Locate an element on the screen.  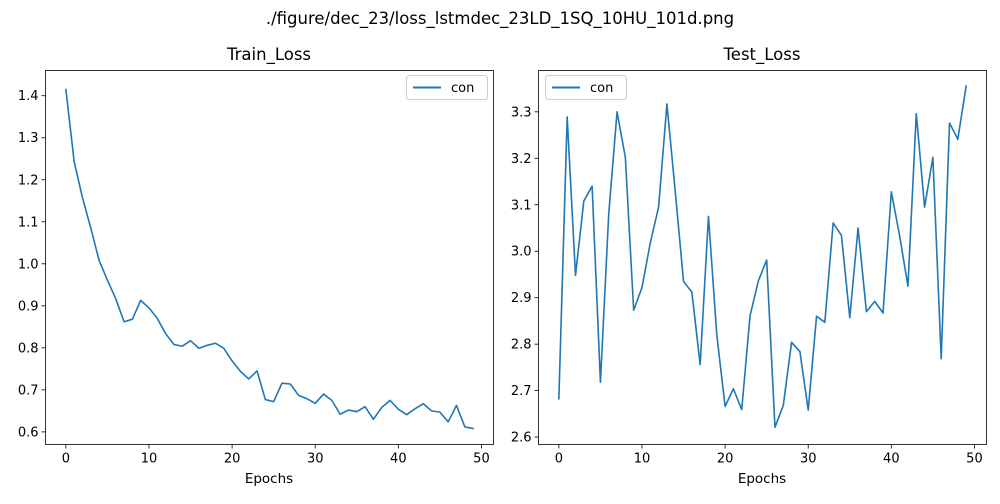
train-loss-ytick-label-7: 1.3 is located at coordinates (28, 138).